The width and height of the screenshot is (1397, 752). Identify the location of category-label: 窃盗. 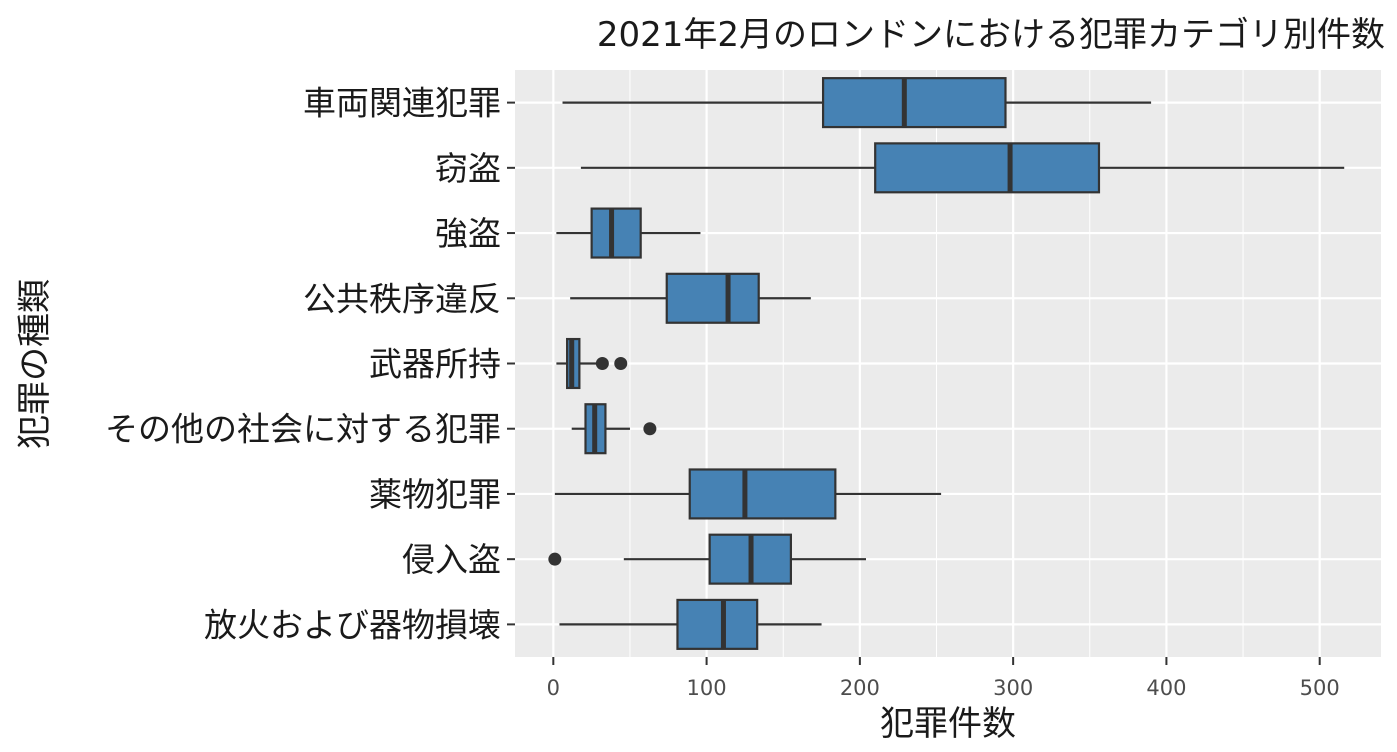
(468, 168).